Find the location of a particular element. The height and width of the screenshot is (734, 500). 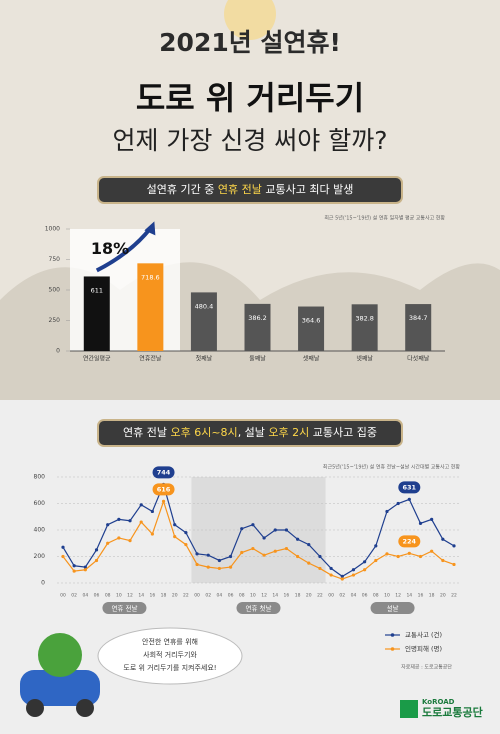

x-tick-label: 첫째날 is located at coordinates (204, 359).